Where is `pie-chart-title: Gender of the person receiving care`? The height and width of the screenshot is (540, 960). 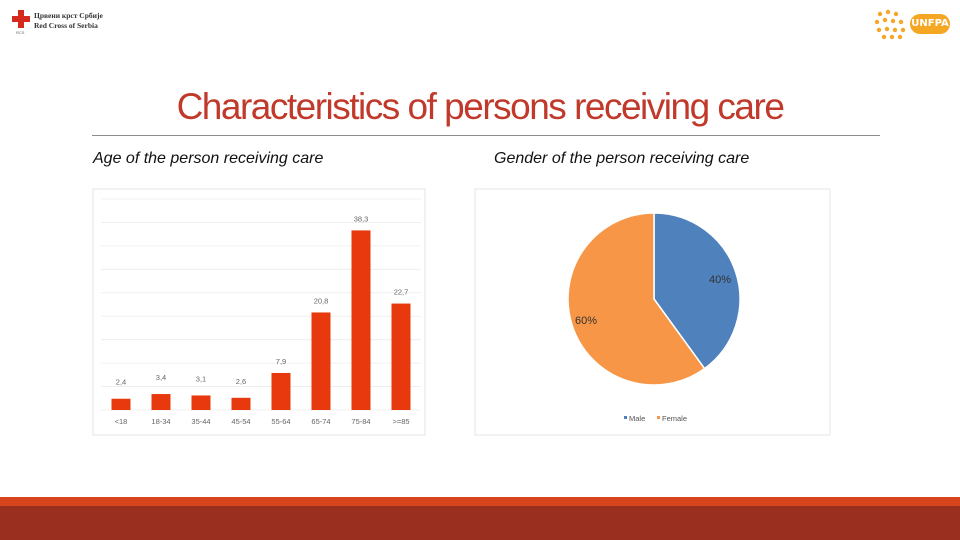
pie-chart-title: Gender of the person receiving care is located at coordinates (622, 158).